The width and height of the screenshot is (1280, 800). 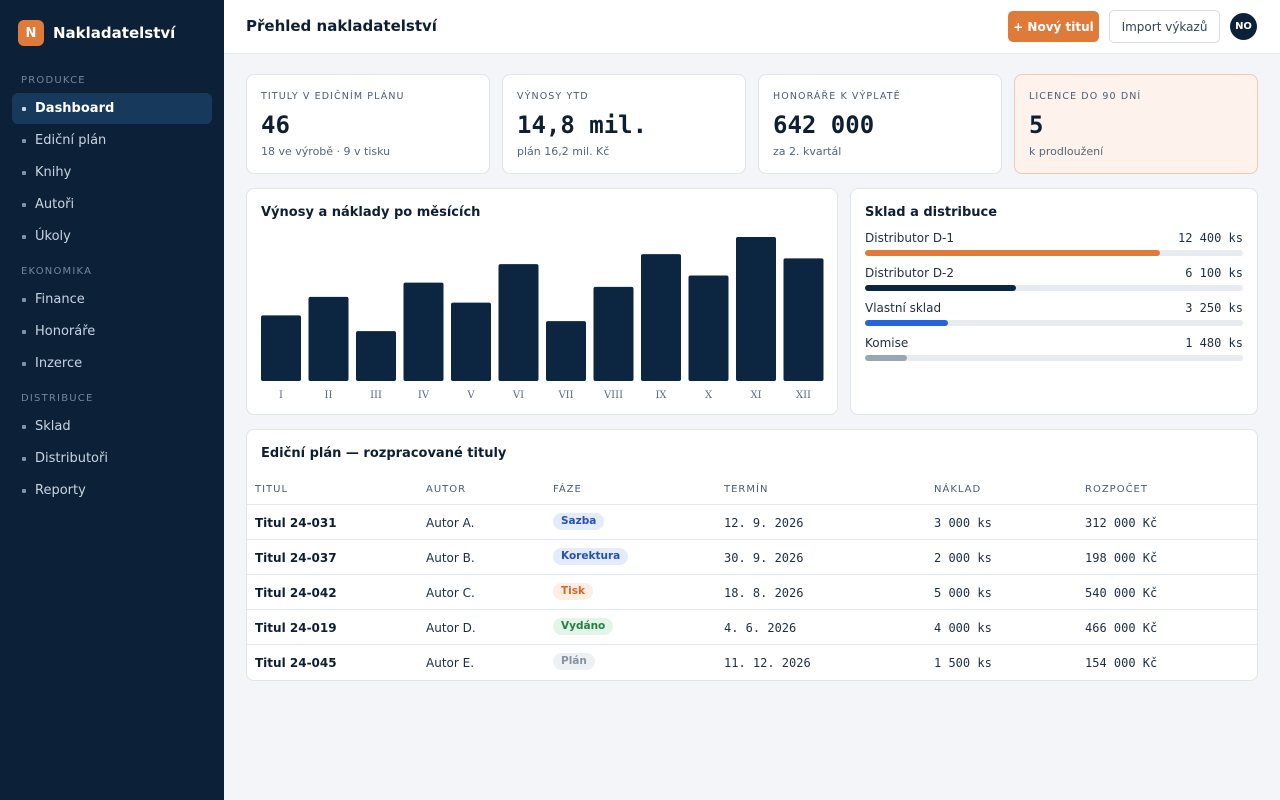 I want to click on import-reports-button: Import výkazů, so click(x=1164, y=26).